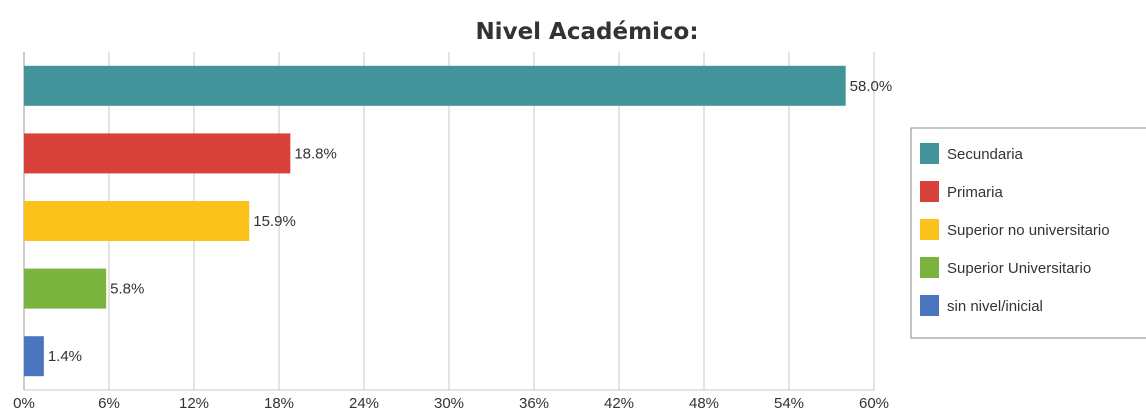  Describe the element at coordinates (364, 402) in the screenshot. I see `x-tick-label: 24%` at that location.